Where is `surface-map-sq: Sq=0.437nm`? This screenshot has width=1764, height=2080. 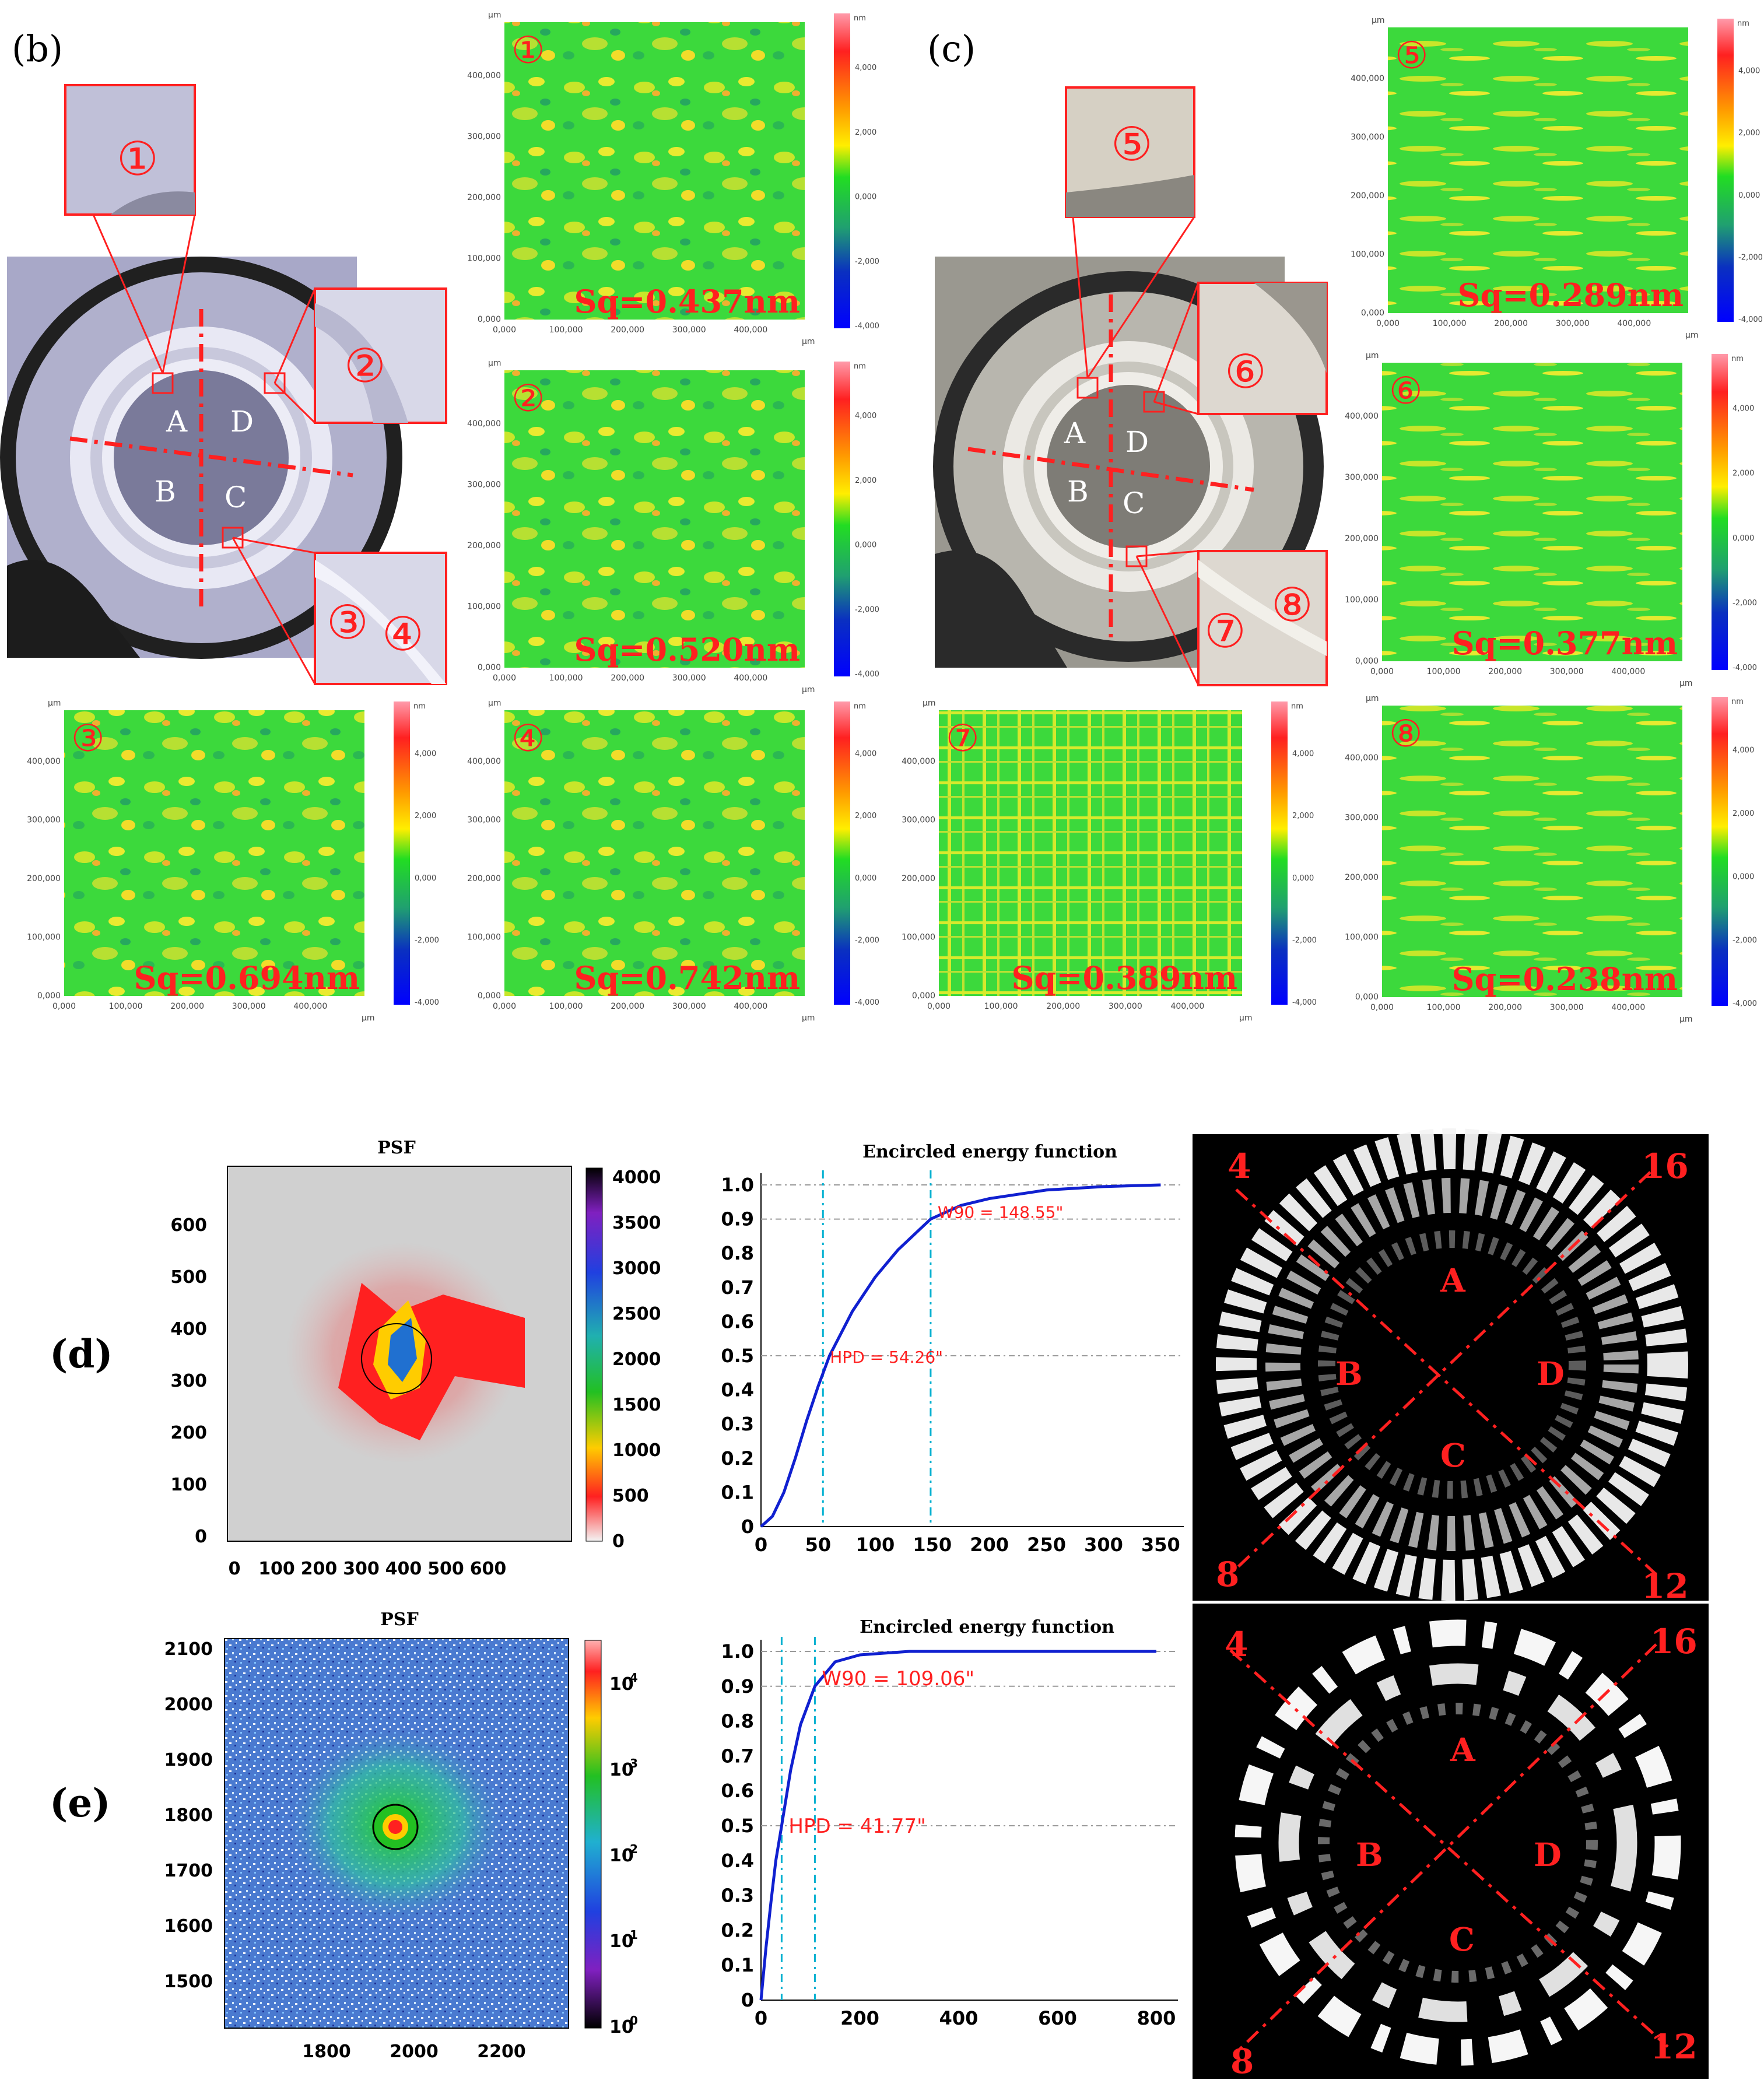 surface-map-sq: Sq=0.437nm is located at coordinates (687, 302).